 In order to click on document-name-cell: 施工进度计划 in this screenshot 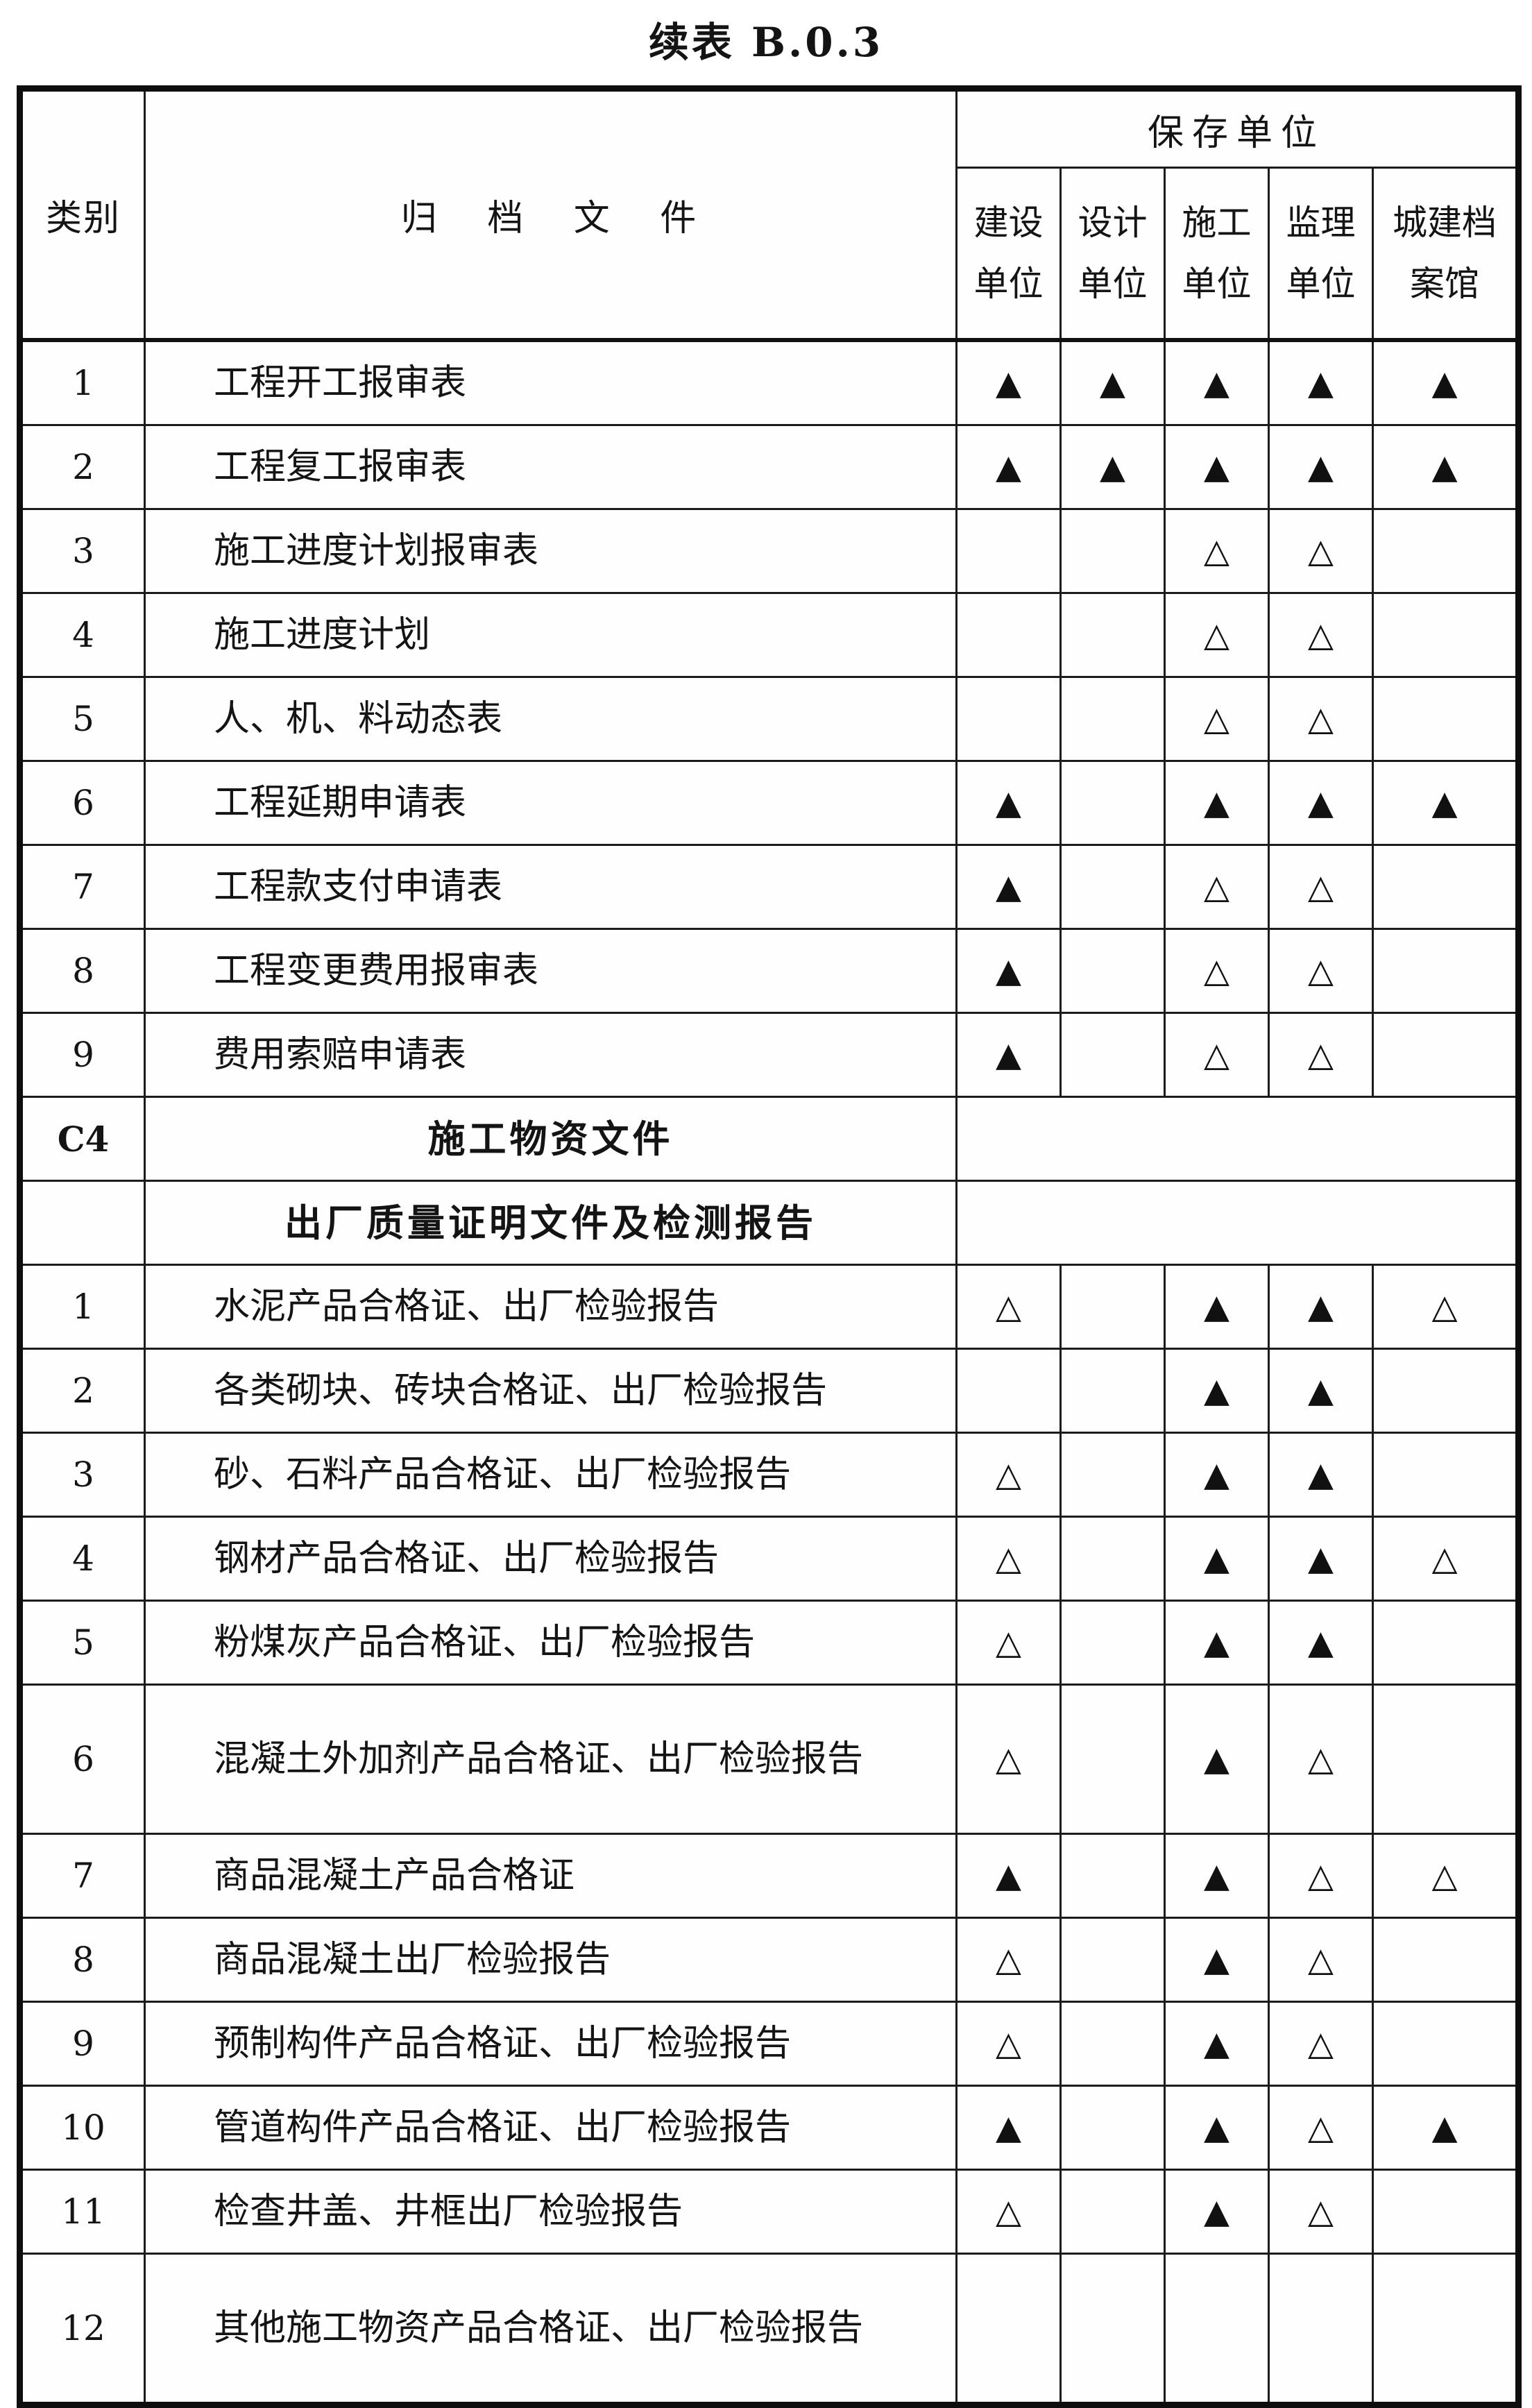, I will do `click(551, 635)`.